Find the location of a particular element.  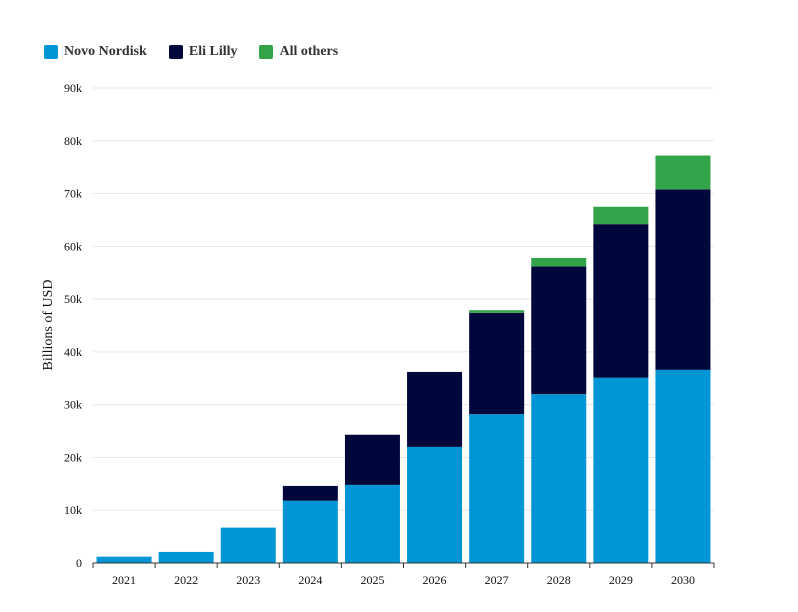

y-tick-label: 90k is located at coordinates (73, 88).